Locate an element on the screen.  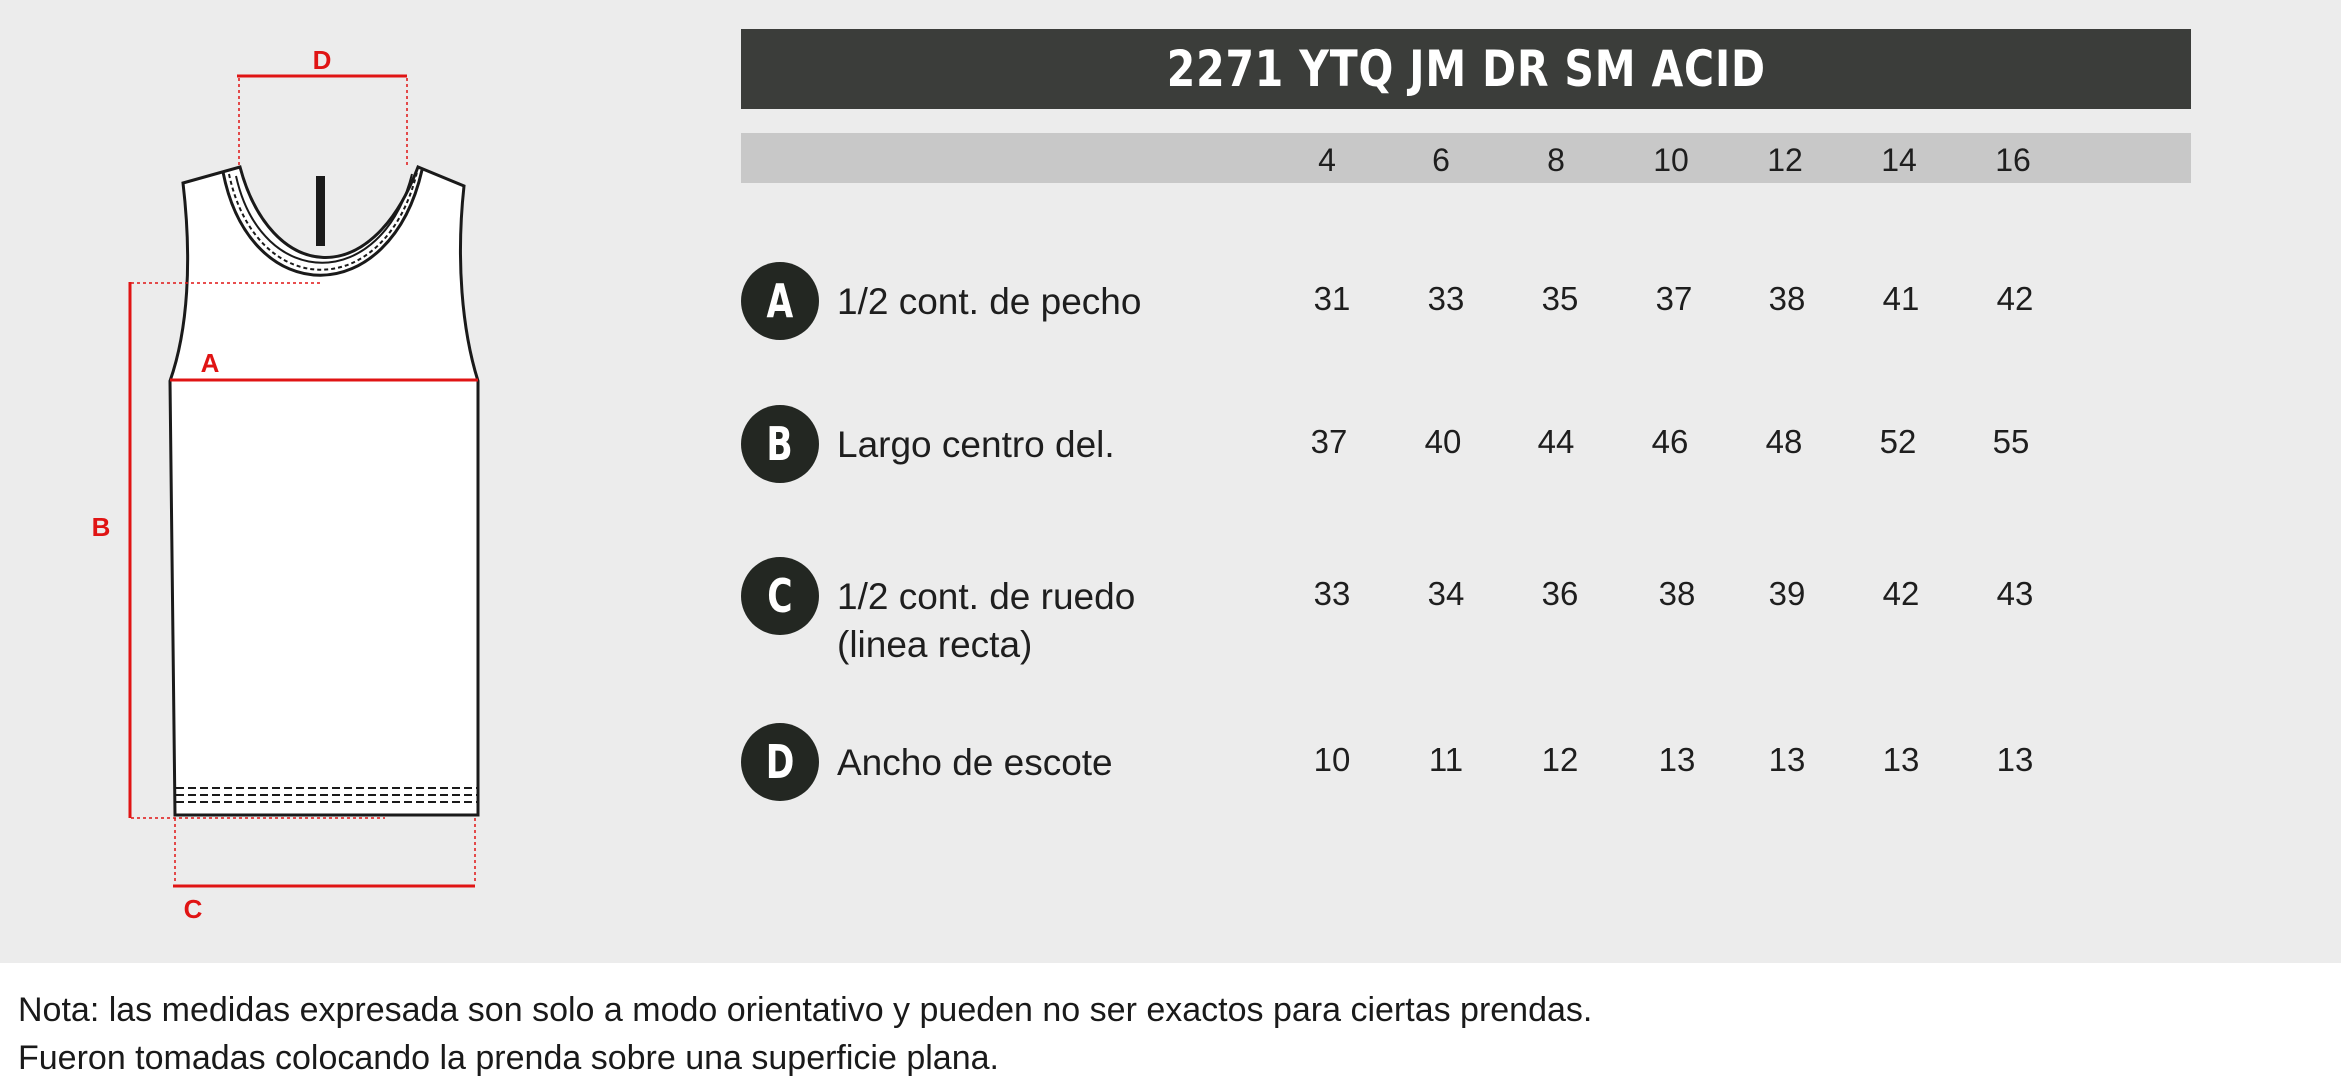
product-title: 2271 YTQ JM DR SM ACID is located at coordinates (1466, 69).